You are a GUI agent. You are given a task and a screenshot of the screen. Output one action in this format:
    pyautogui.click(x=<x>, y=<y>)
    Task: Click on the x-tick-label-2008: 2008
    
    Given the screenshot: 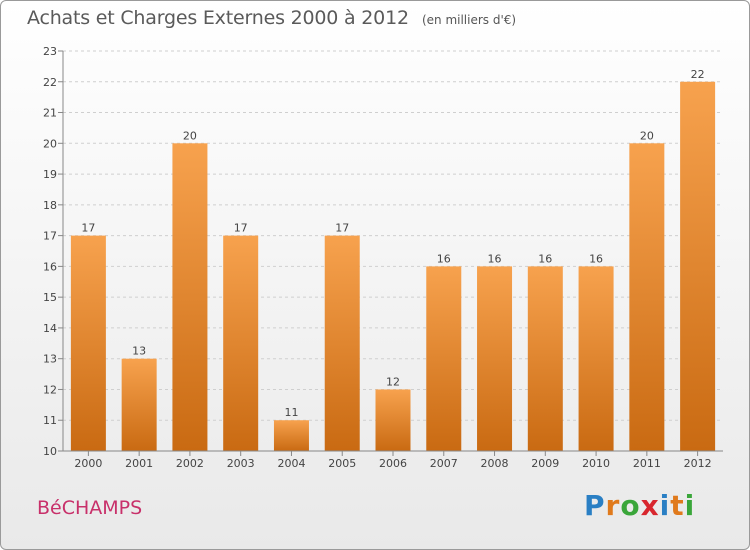 What is the action you would take?
    pyautogui.click(x=495, y=463)
    